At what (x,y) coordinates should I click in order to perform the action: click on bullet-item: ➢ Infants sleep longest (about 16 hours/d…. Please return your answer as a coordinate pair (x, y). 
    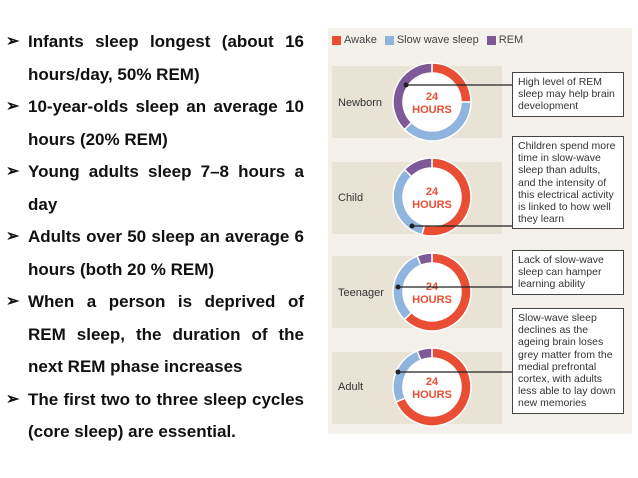
    Looking at the image, I should click on (155, 58).